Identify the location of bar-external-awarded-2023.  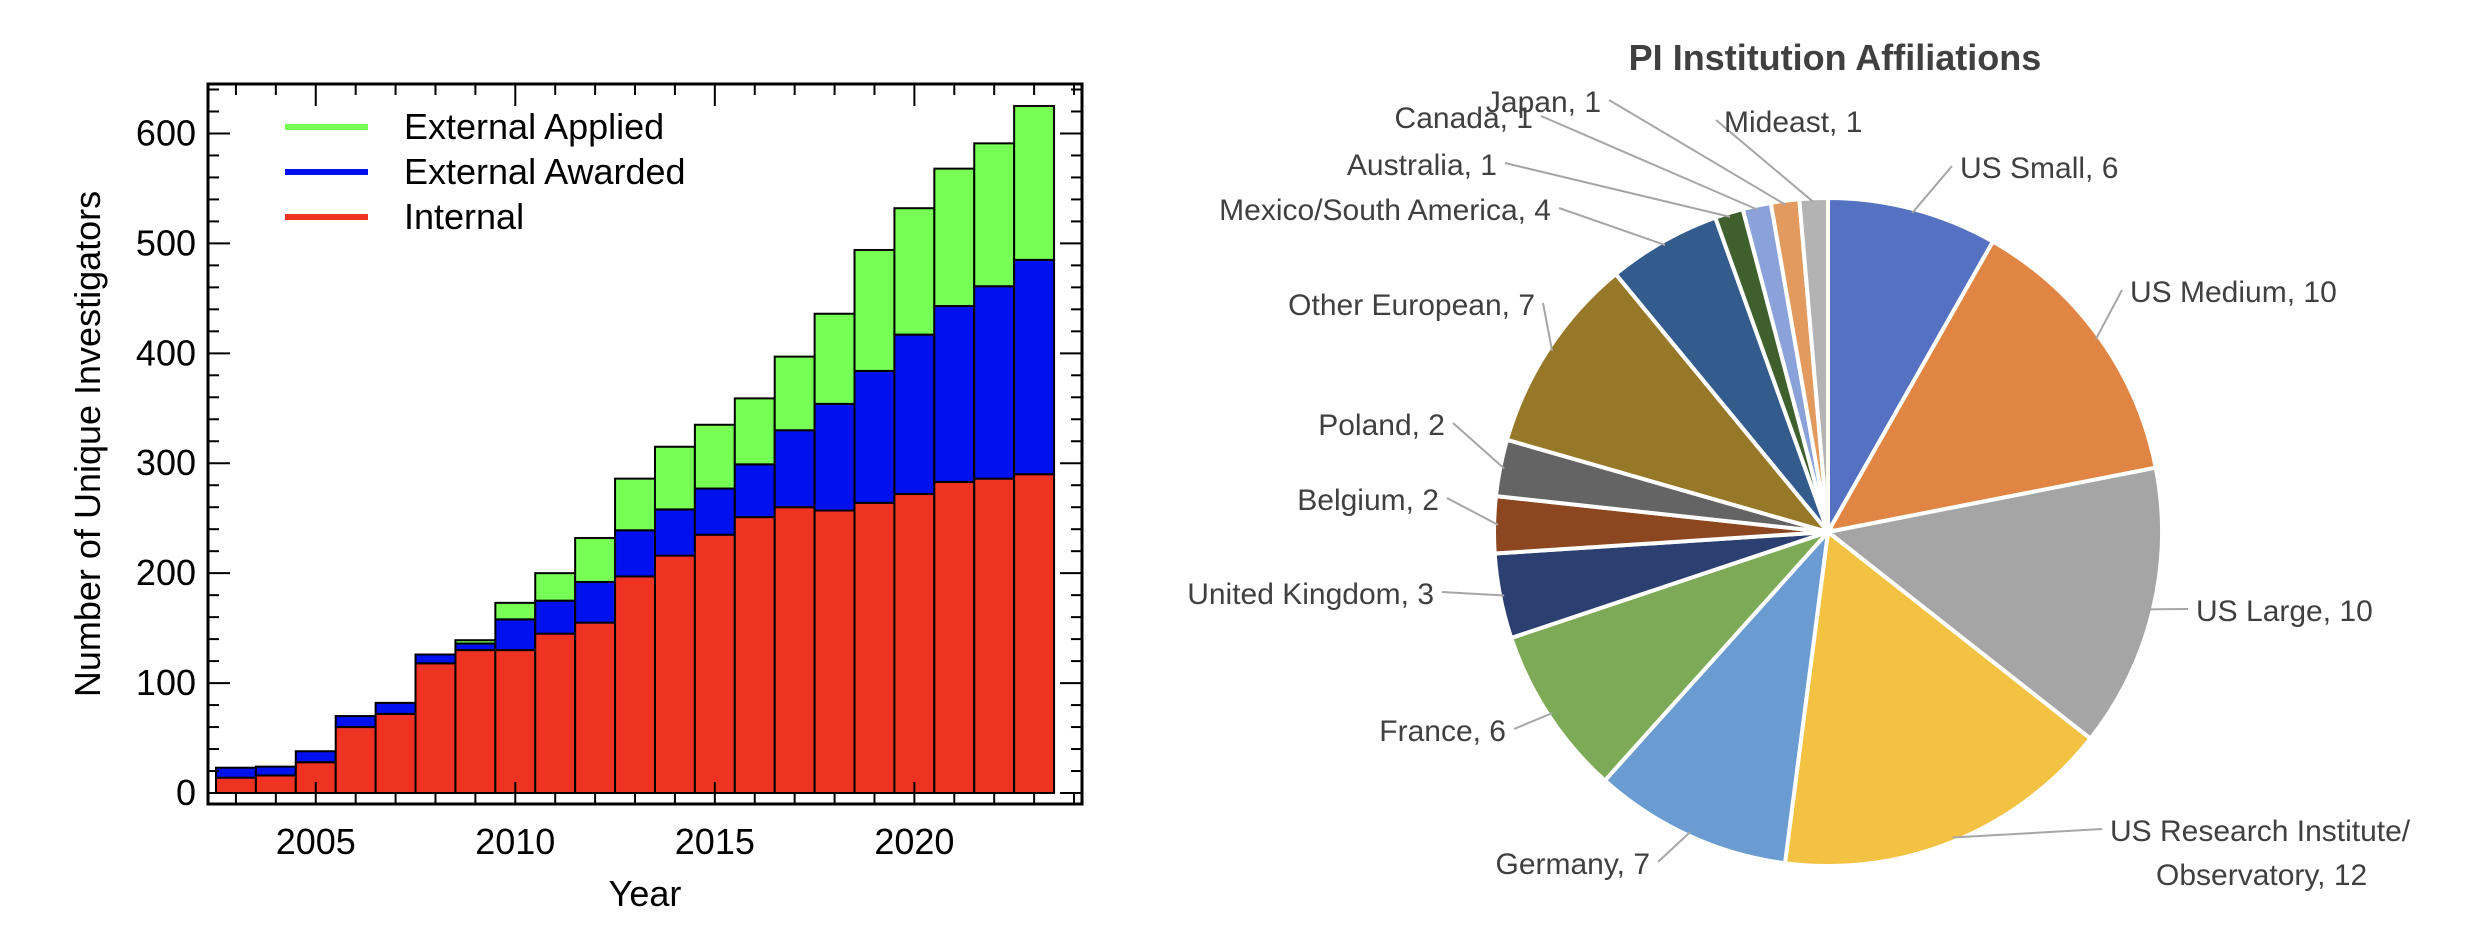
(1034, 367).